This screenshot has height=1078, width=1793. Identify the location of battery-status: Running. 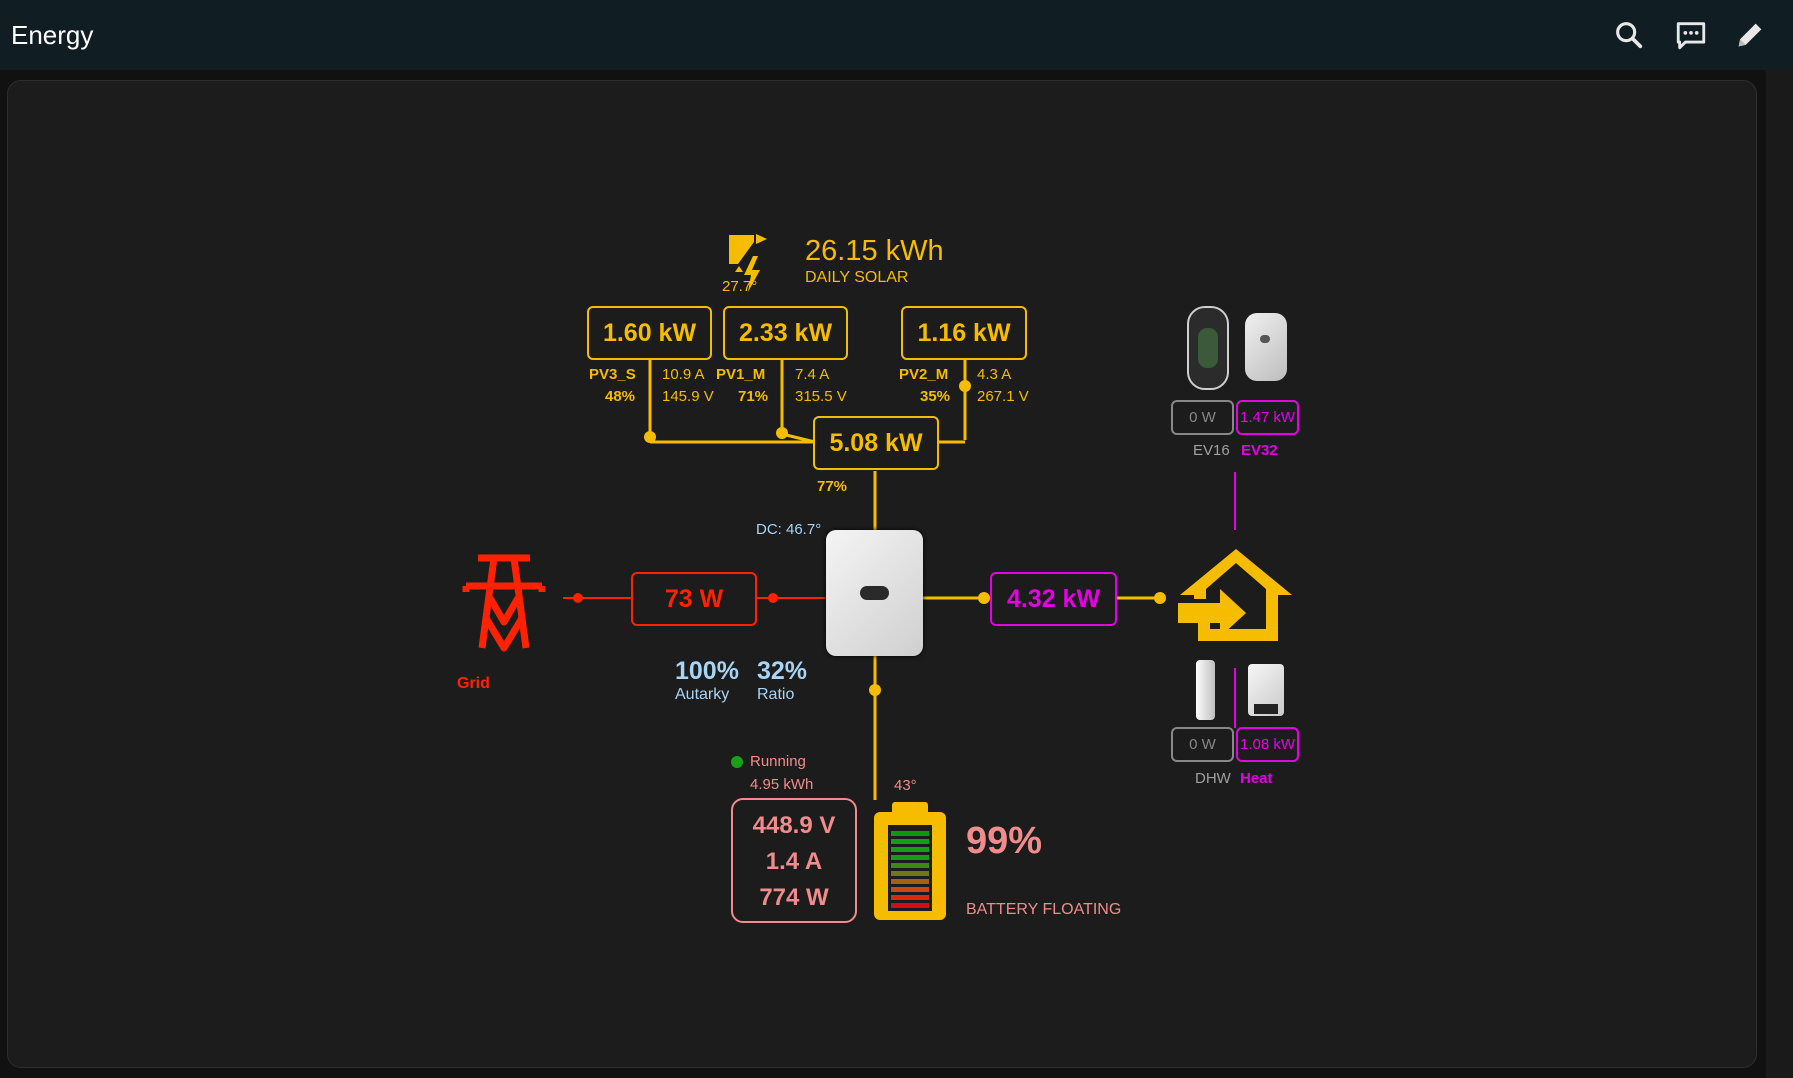
(778, 761).